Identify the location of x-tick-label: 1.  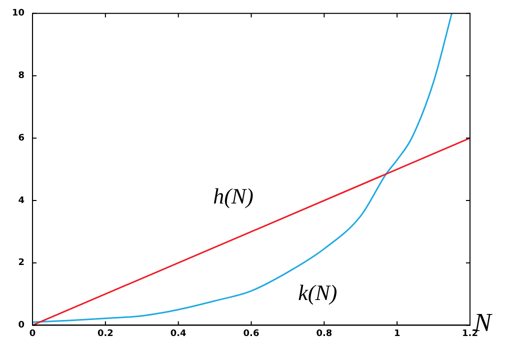
(397, 333).